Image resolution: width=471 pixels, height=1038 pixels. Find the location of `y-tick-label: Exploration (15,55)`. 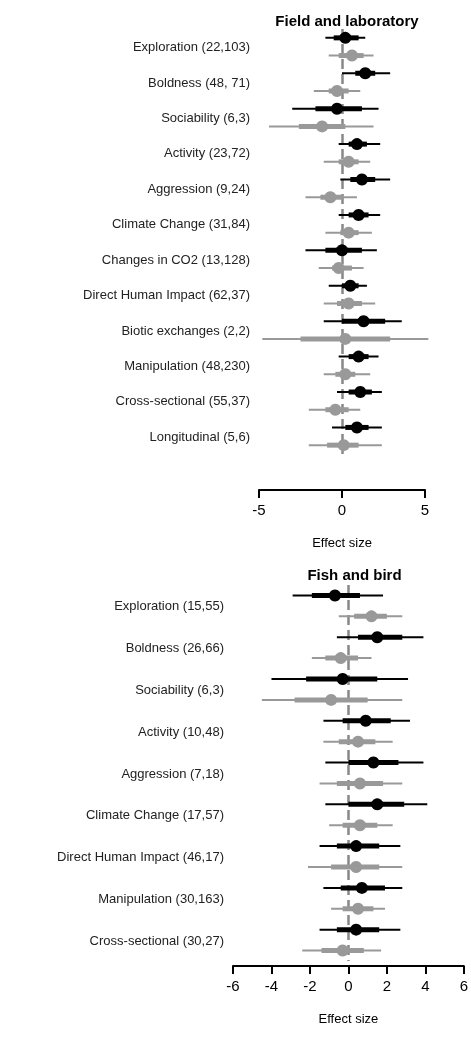

y-tick-label: Exploration (15,55) is located at coordinates (169, 606).